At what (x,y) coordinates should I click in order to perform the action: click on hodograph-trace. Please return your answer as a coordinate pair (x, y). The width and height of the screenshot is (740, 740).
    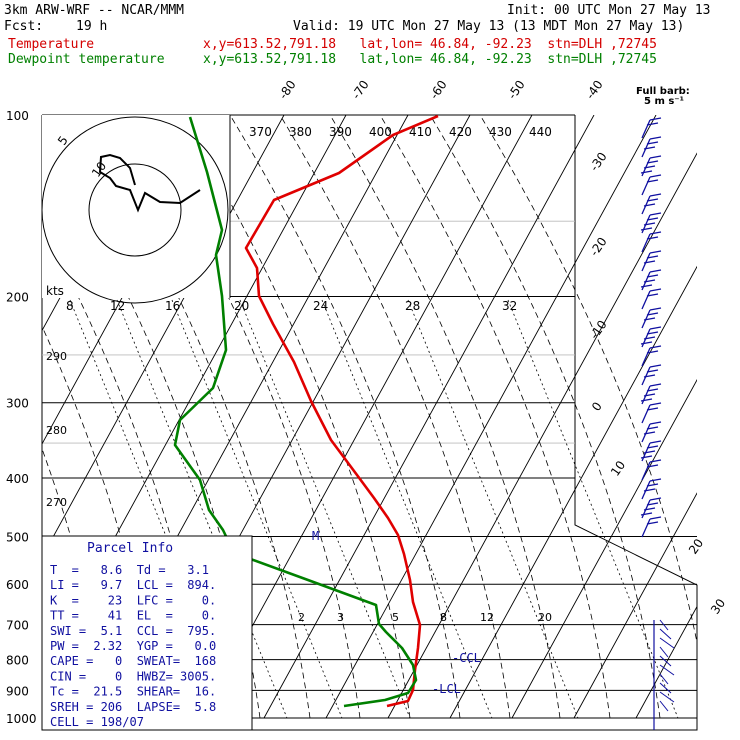
    Looking at the image, I should click on (149, 183).